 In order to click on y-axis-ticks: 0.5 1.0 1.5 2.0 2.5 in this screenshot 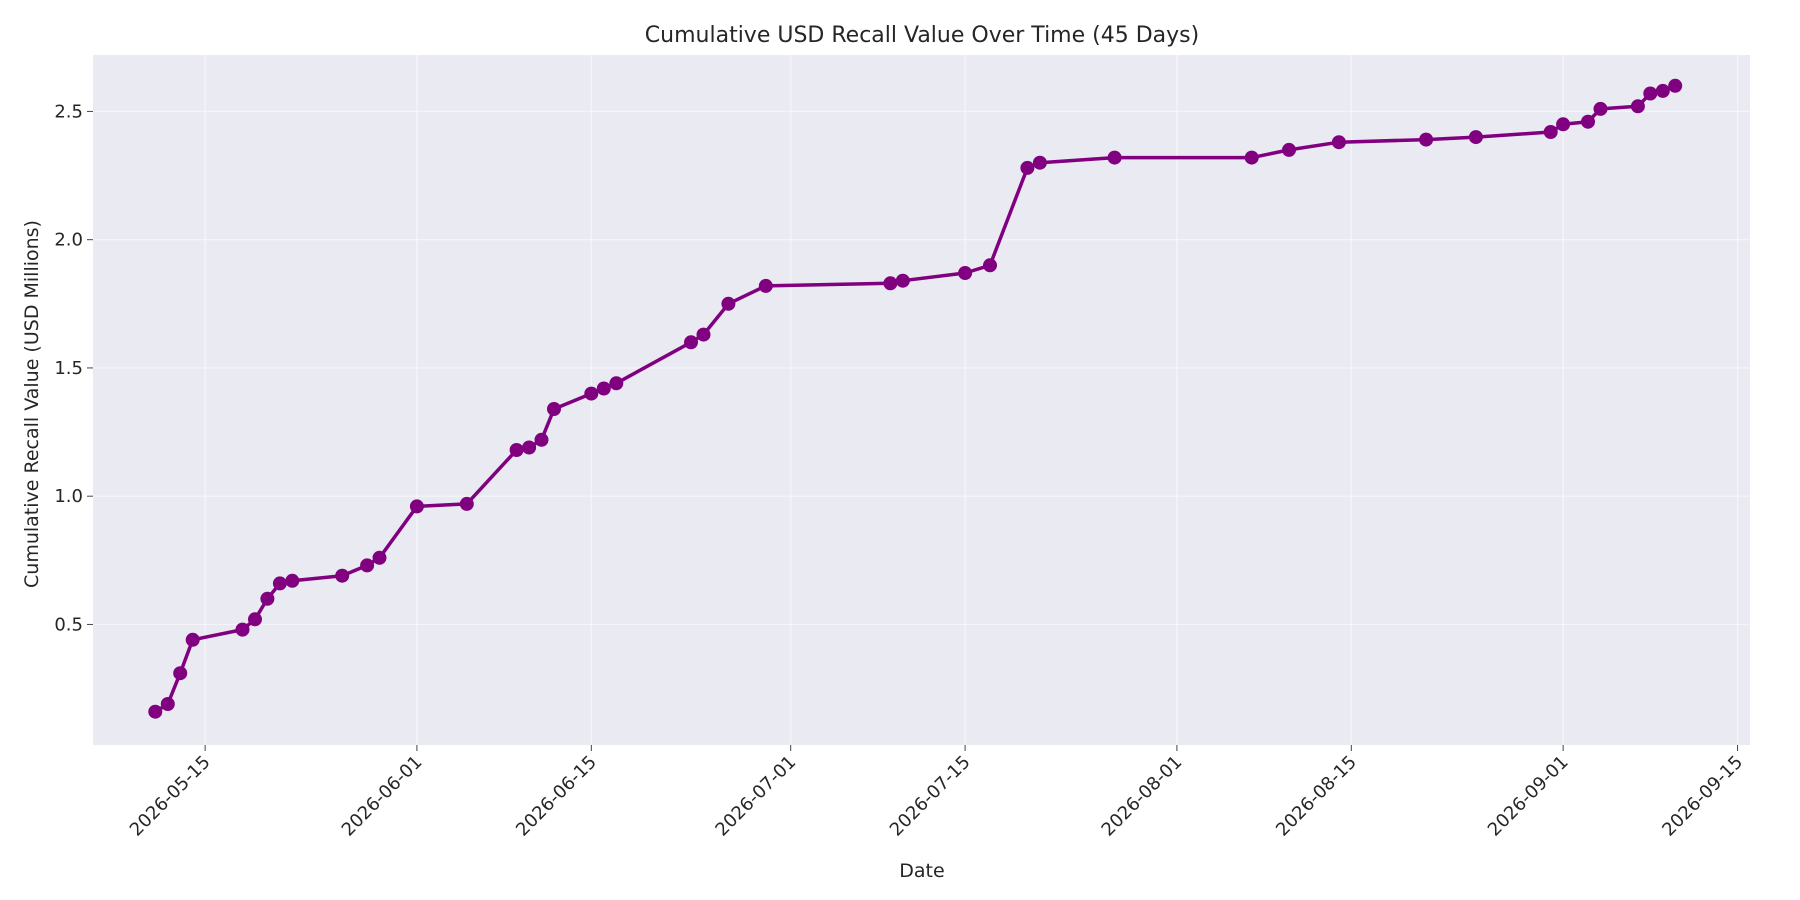, I will do `click(73, 368)`.